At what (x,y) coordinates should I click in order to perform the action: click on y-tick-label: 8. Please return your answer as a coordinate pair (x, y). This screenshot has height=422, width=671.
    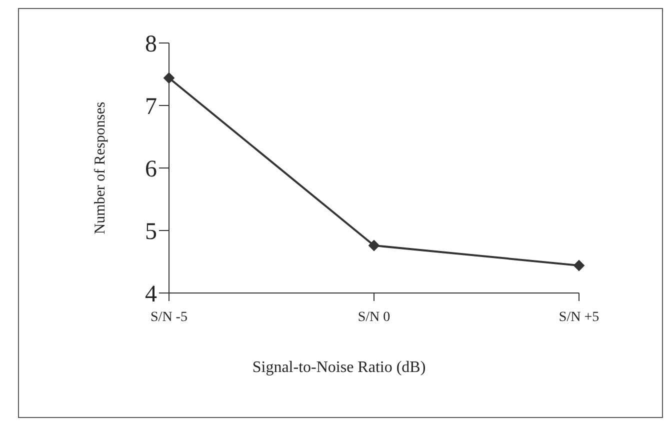
    Looking at the image, I should click on (151, 45).